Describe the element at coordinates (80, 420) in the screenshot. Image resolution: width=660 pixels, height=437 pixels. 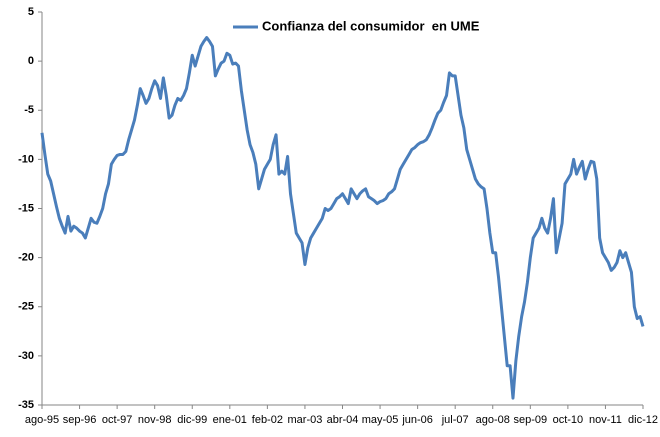
I see `x-tick-label: sep-96` at that location.